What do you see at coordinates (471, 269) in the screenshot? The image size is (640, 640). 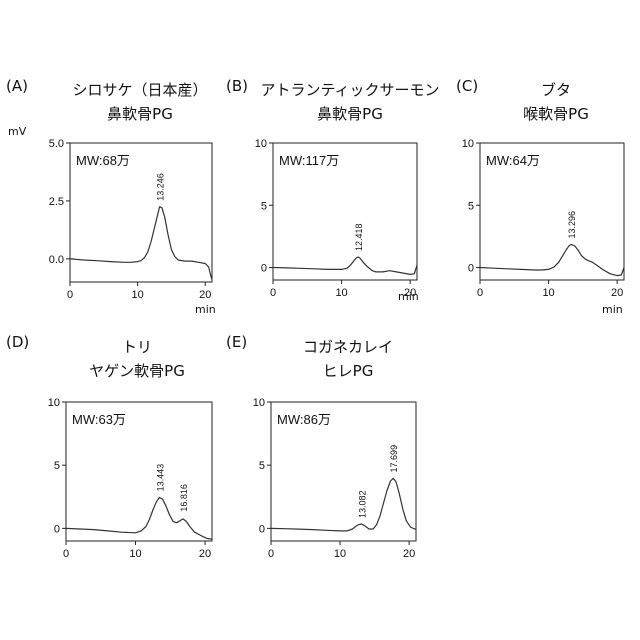 I see `panel-c-y-tick-label: 0` at bounding box center [471, 269].